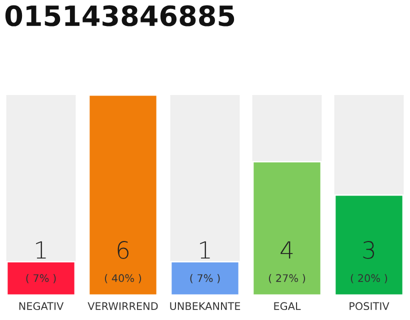 The height and width of the screenshot is (320, 410). What do you see at coordinates (205, 306) in the screenshot?
I see `x-tick-label: UNBEKANNTE` at bounding box center [205, 306].